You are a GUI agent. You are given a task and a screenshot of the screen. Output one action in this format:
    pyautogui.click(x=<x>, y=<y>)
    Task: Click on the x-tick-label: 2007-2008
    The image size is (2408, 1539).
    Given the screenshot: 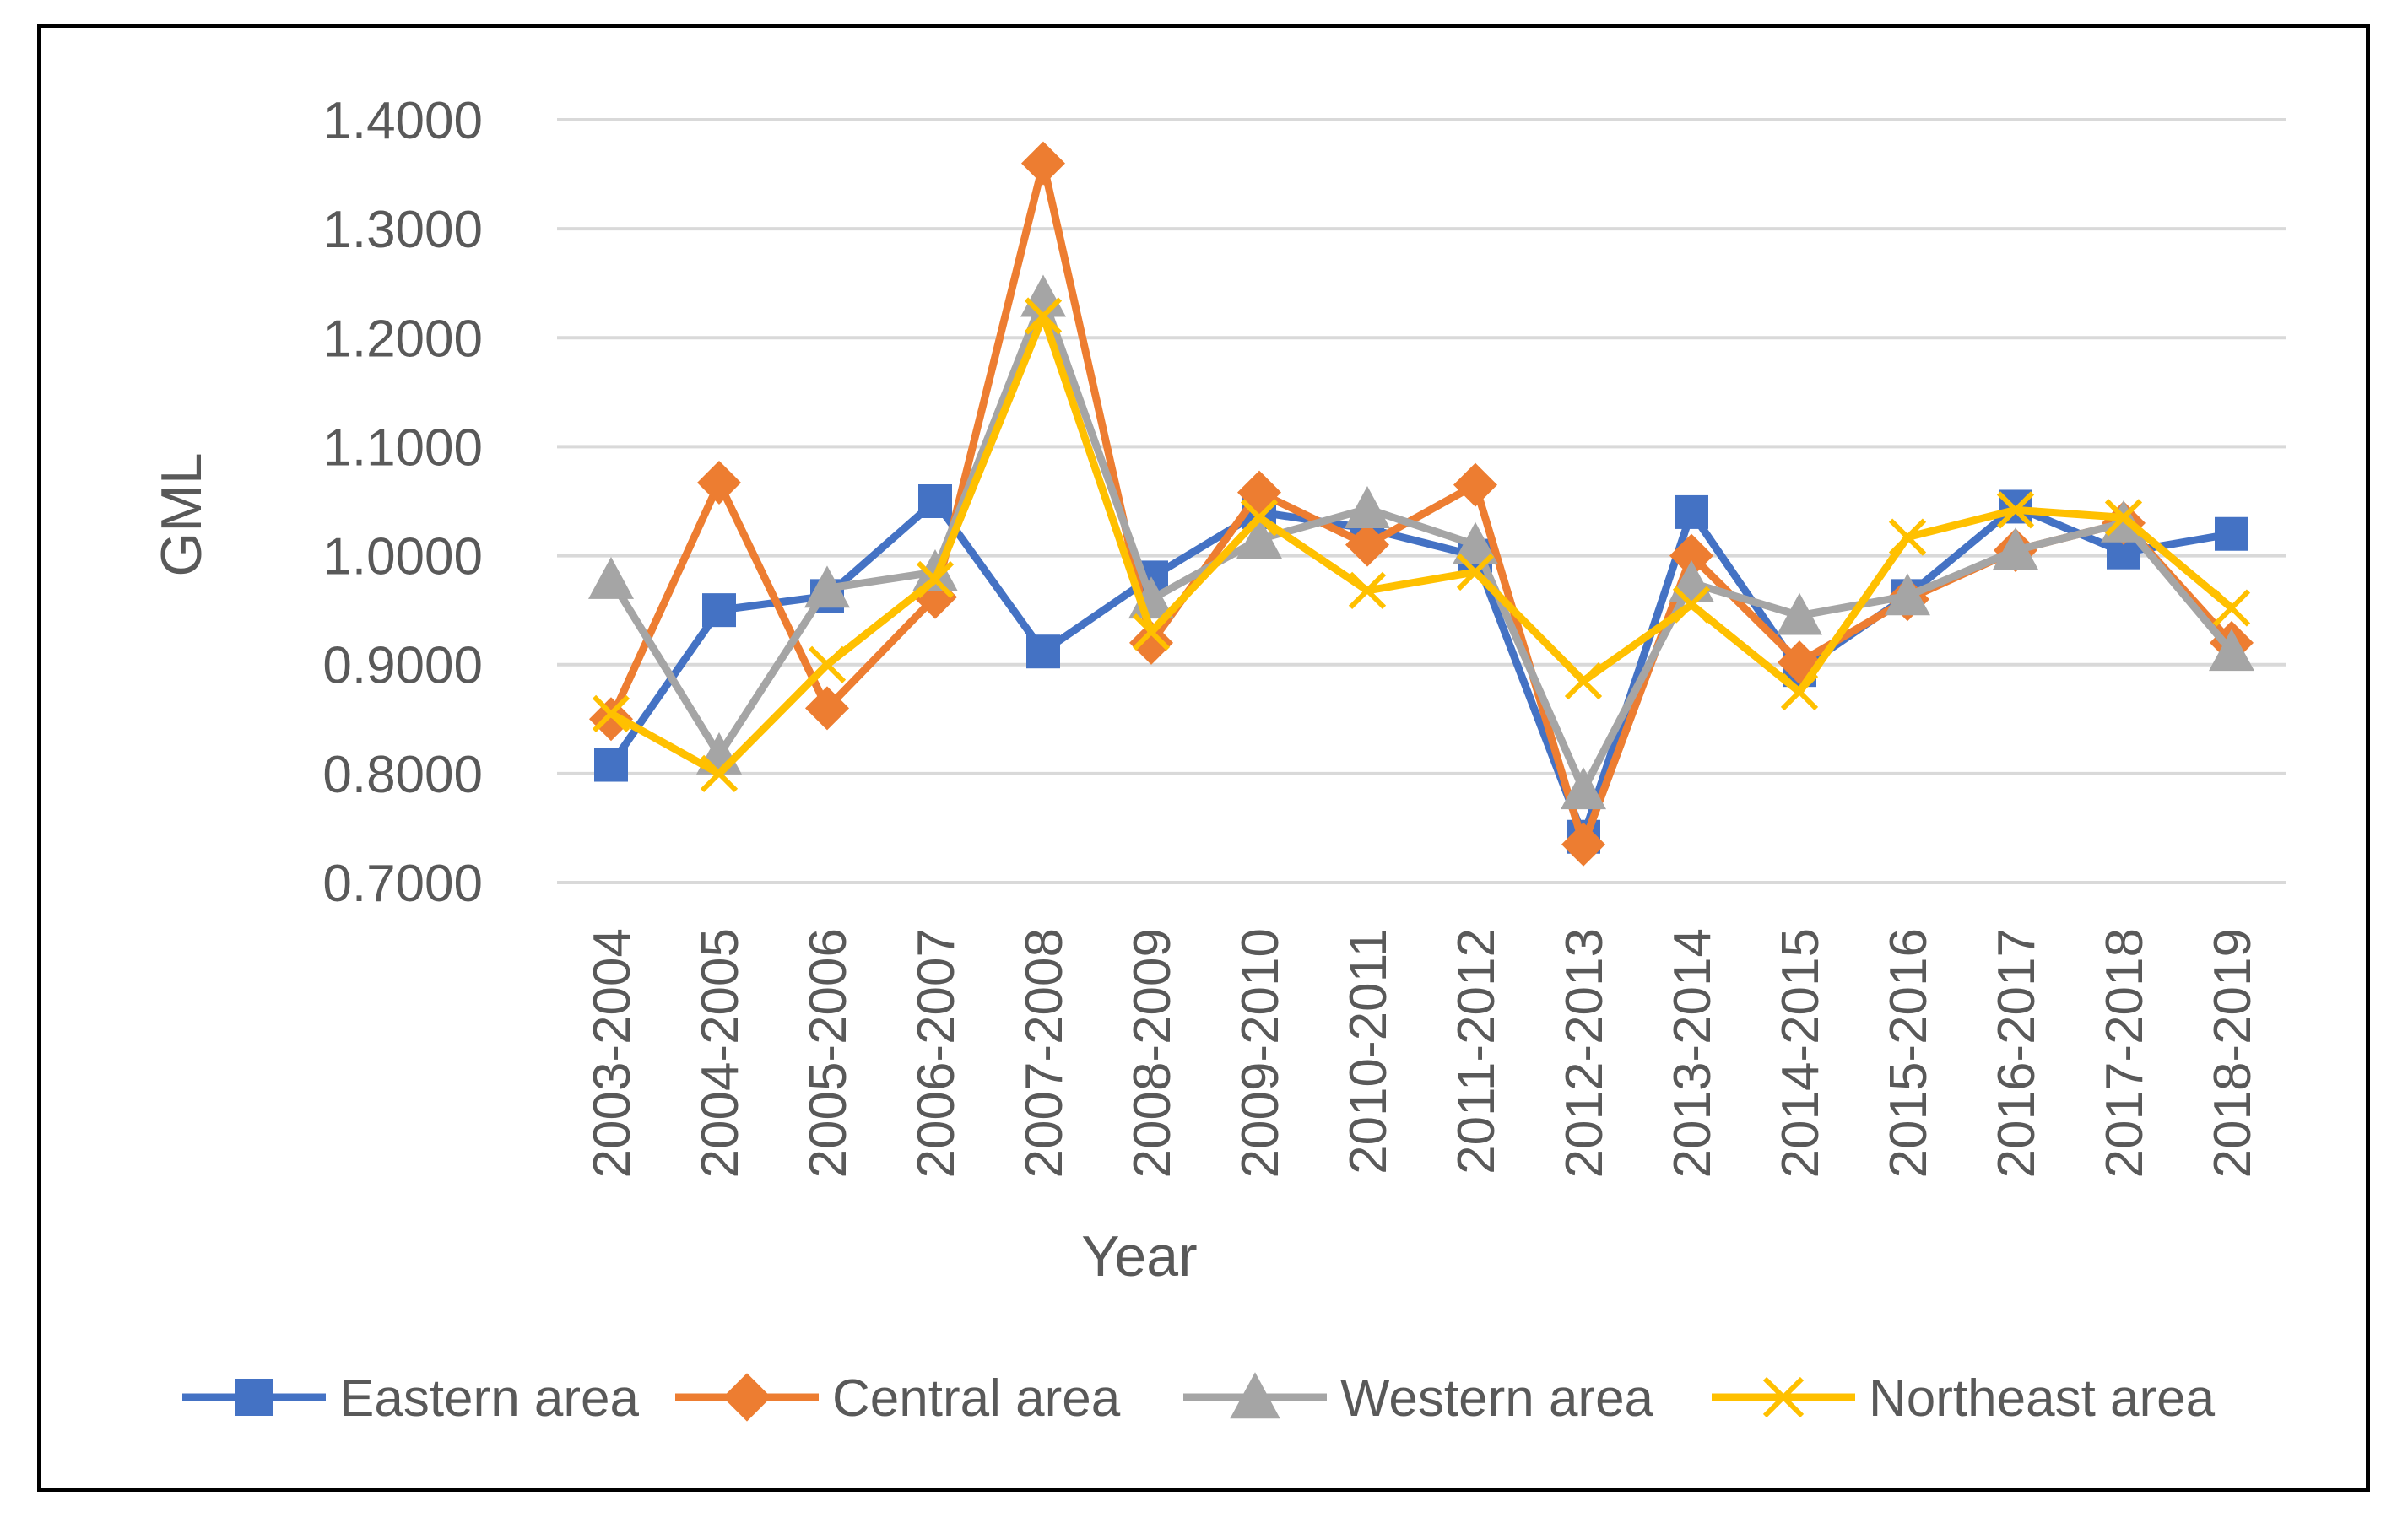 What is the action you would take?
    pyautogui.click(x=1044, y=1053)
    